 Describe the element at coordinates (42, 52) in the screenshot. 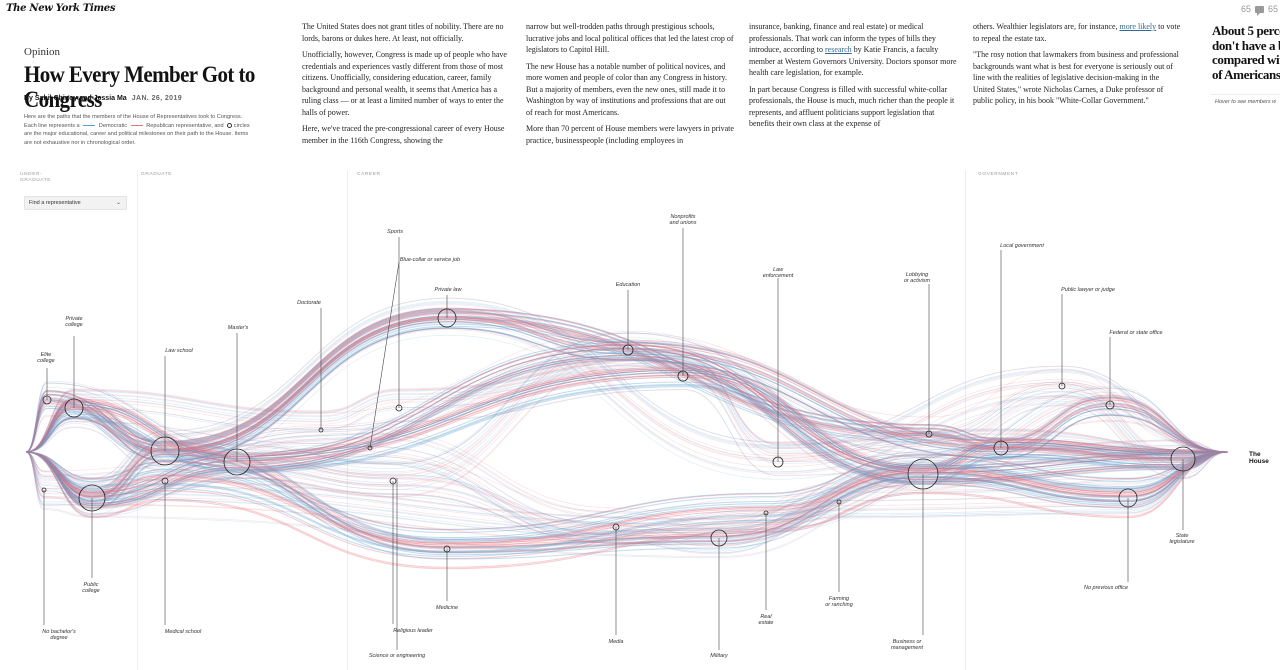

I see `section-kicker: Opinion` at that location.